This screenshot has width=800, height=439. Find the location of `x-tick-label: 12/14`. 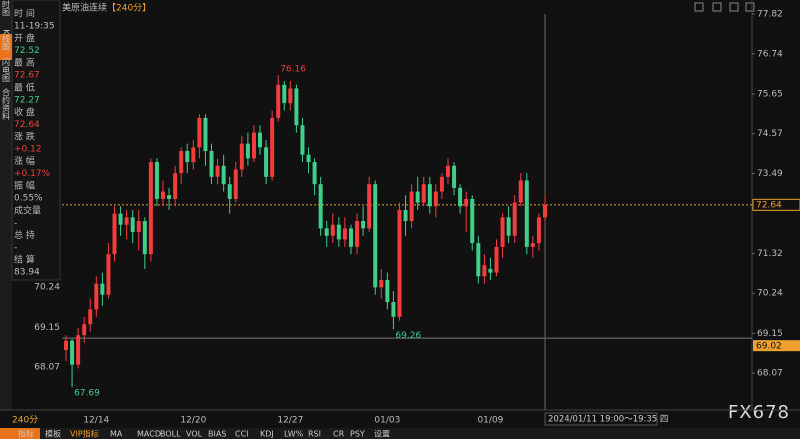

x-tick-label: 12/14 is located at coordinates (96, 421).